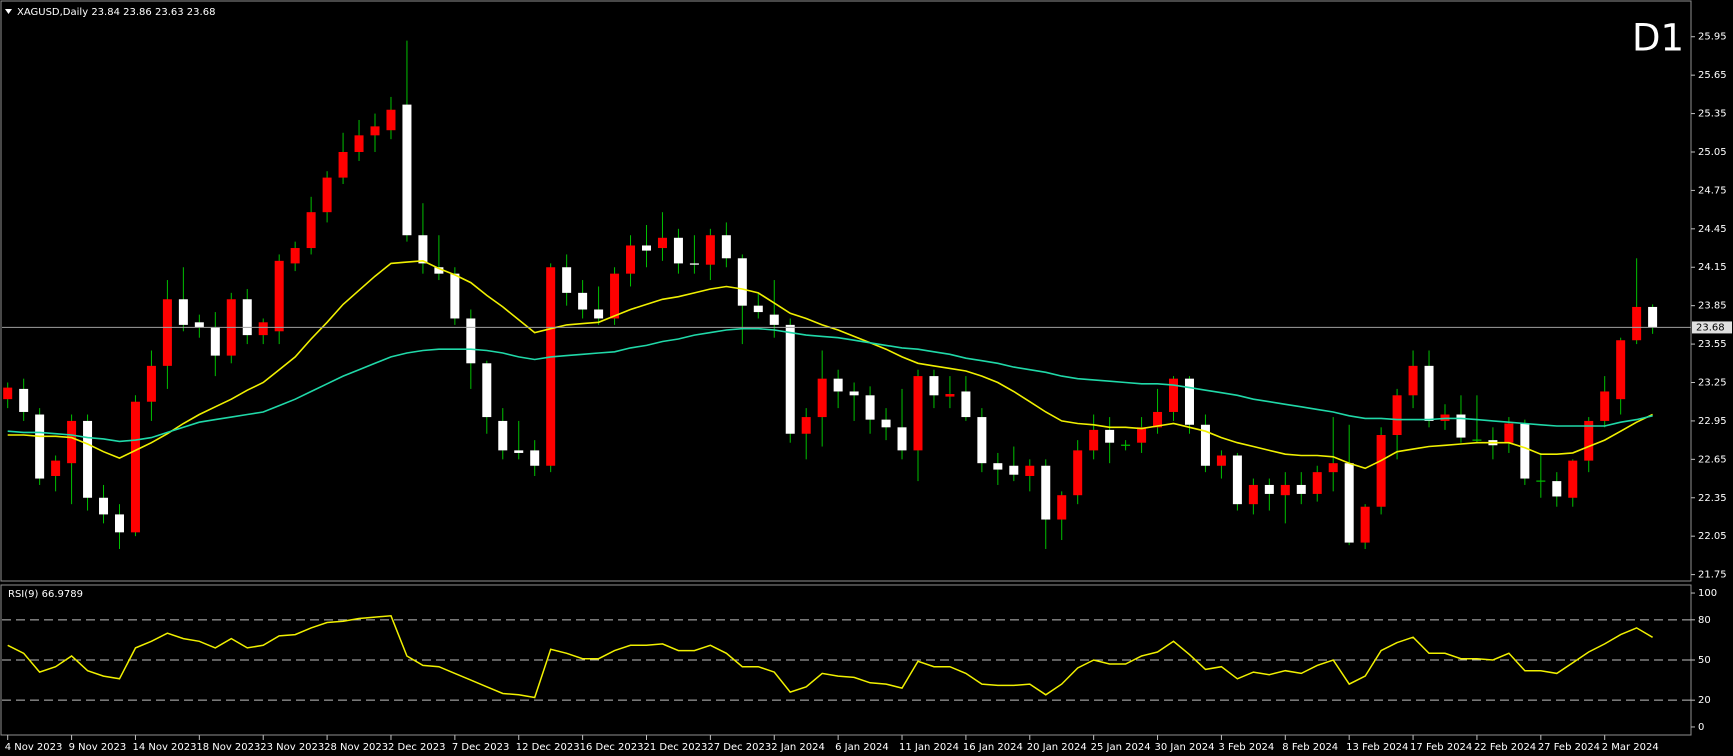 Image resolution: width=1733 pixels, height=756 pixels. What do you see at coordinates (116, 12) in the screenshot?
I see `chart-header: XAGUSD,Daily 23.84 23.86 23.63 23.68` at bounding box center [116, 12].